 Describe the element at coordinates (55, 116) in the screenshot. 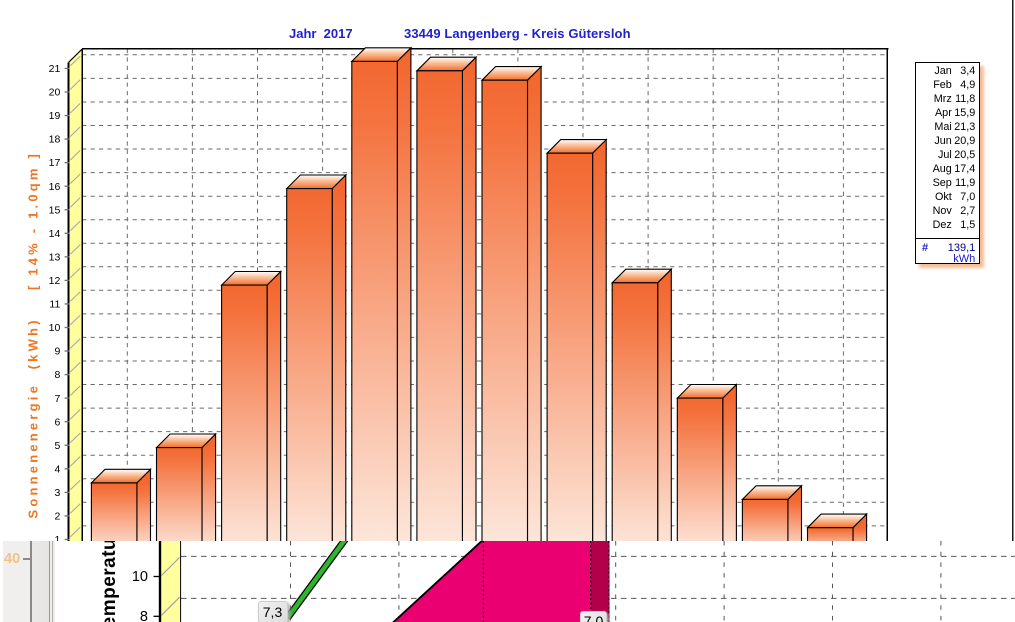

I see `svg-text: 19` at that location.